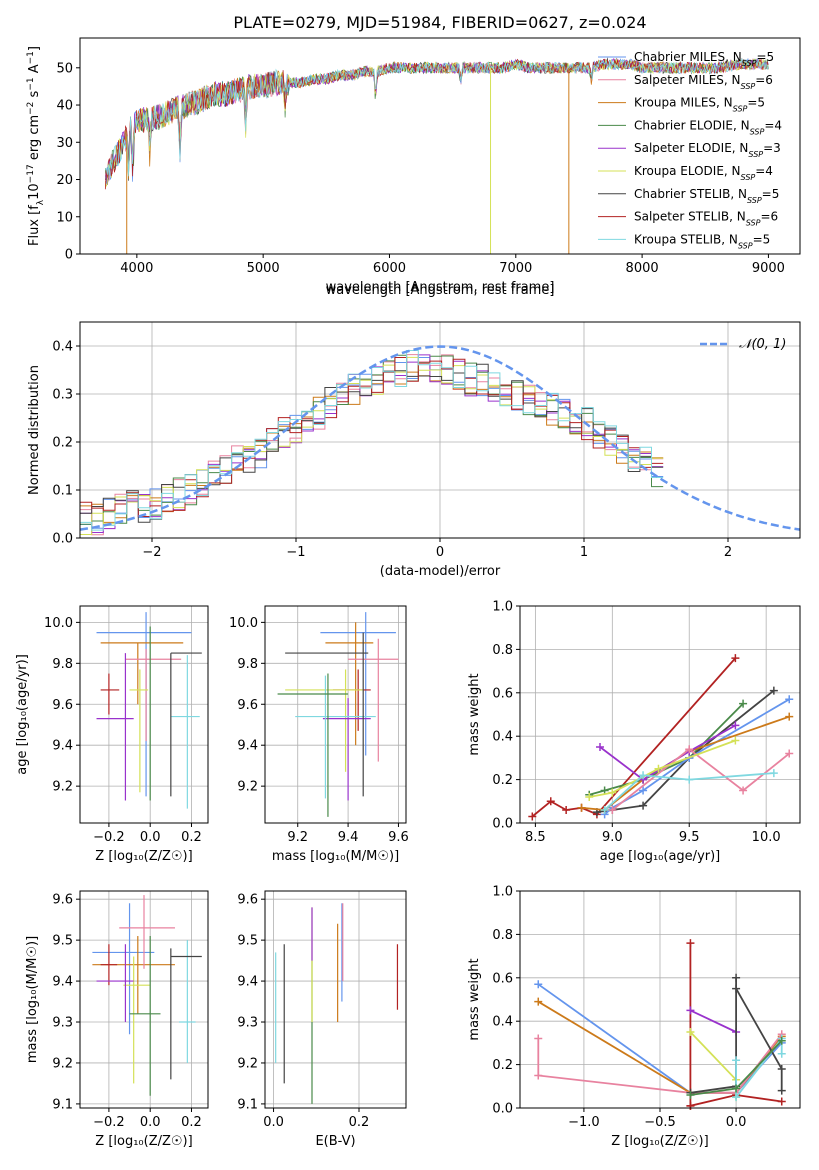  What do you see at coordinates (502, 935) in the screenshot?
I see `y-tick-label: 0.8` at bounding box center [502, 935].